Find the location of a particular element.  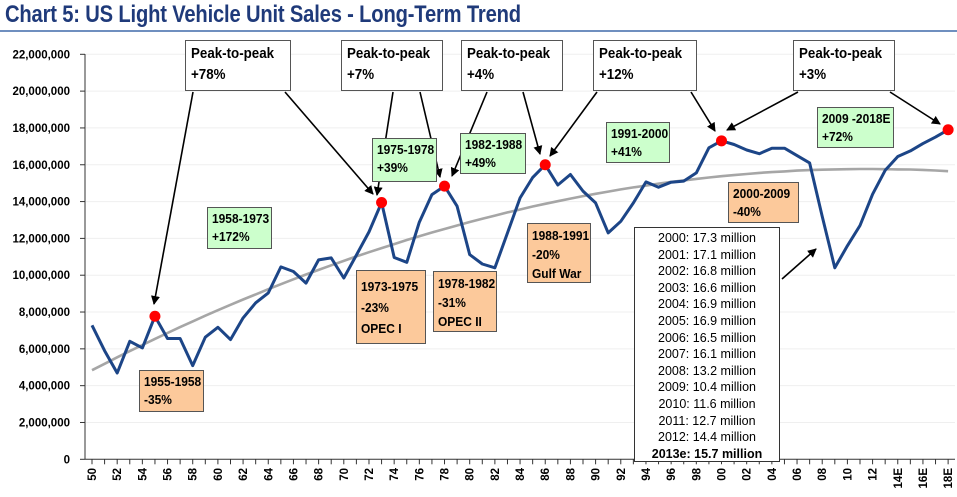

peak-to-peak-box: Peak-to-peak +7% is located at coordinates (392, 65).